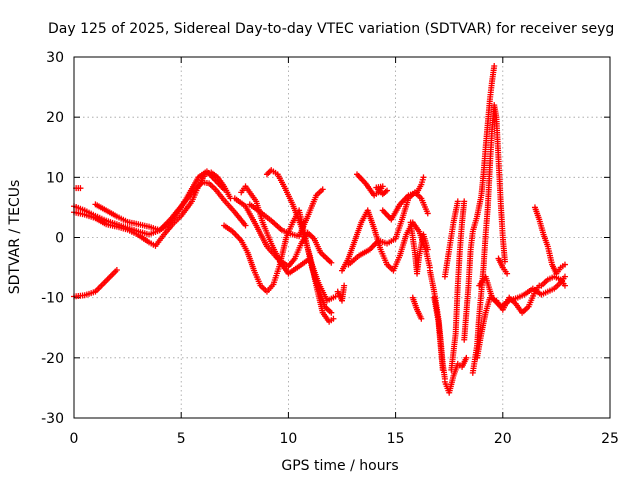 The width and height of the screenshot is (640, 480). I want to click on y-tick-label: 20, so click(55, 118).